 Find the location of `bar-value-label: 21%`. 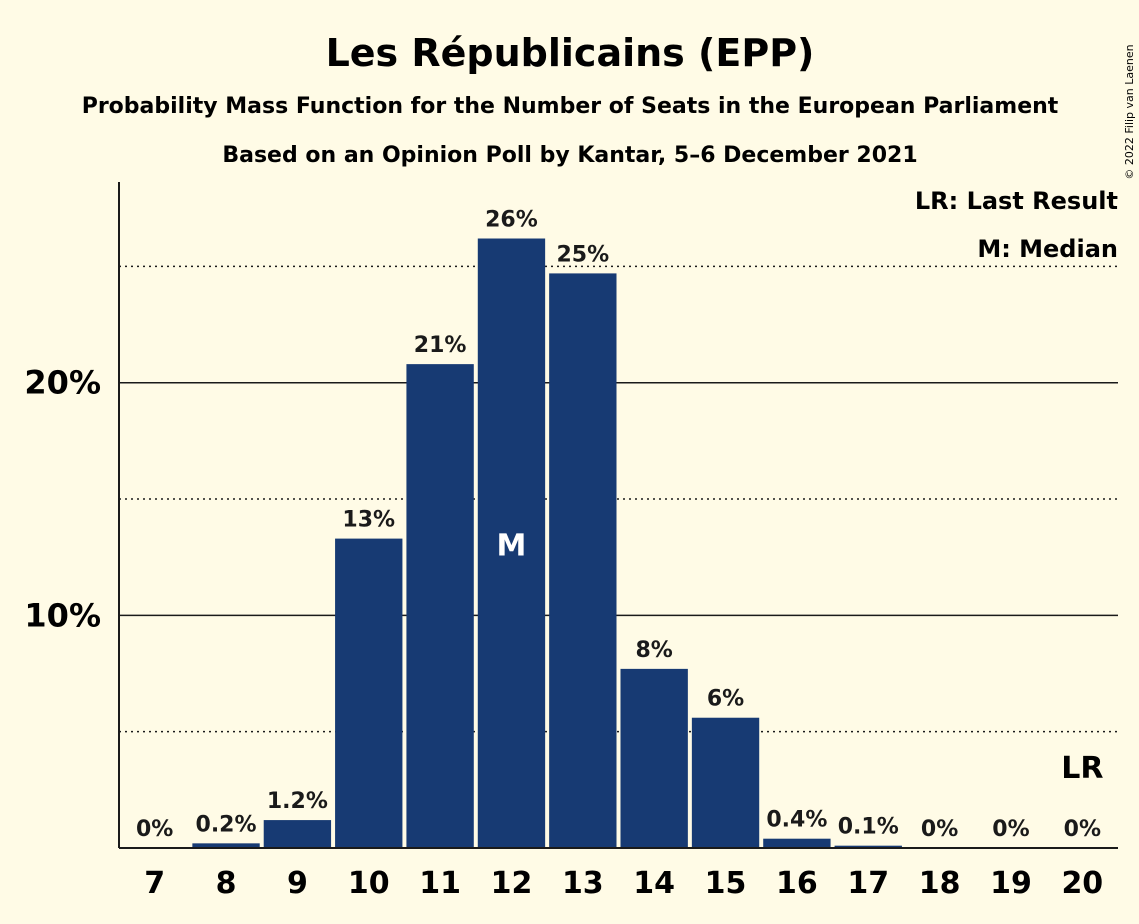

bar-value-label: 21% is located at coordinates (440, 345).